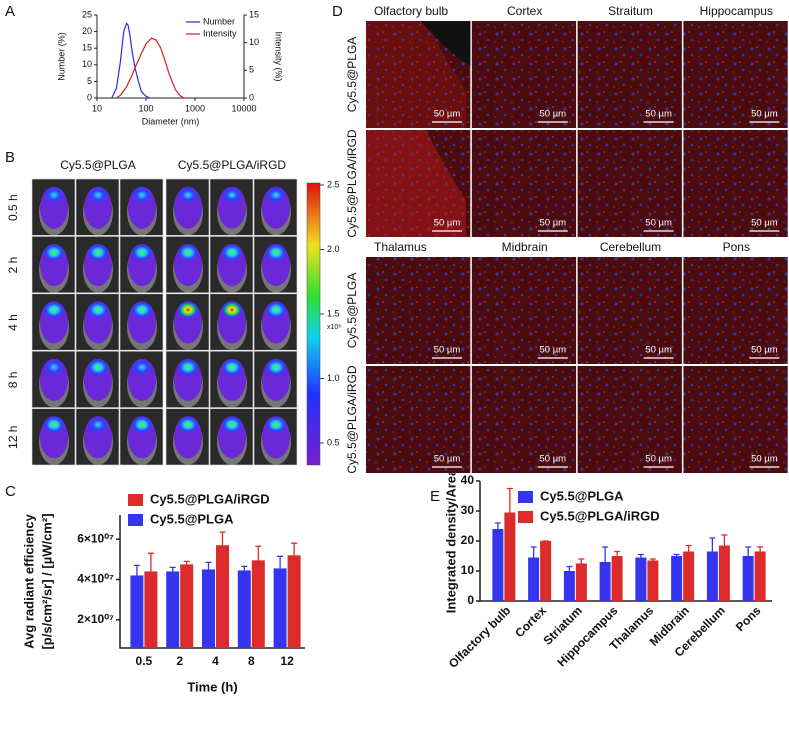 This screenshot has width=789, height=732. Describe the element at coordinates (179, 661) in the screenshot. I see `x-tick-label: 2` at that location.